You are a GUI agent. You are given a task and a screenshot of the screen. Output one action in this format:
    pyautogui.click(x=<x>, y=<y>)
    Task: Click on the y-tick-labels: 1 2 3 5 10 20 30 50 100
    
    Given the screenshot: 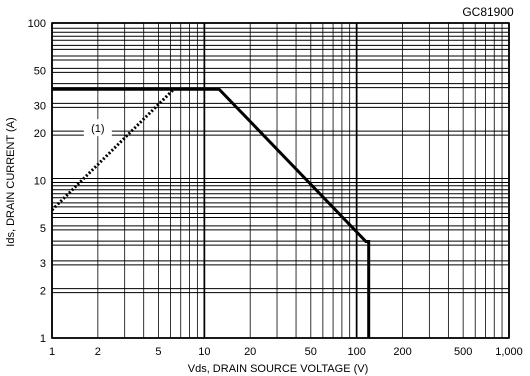 What is the action you would take?
    pyautogui.click(x=37, y=181)
    